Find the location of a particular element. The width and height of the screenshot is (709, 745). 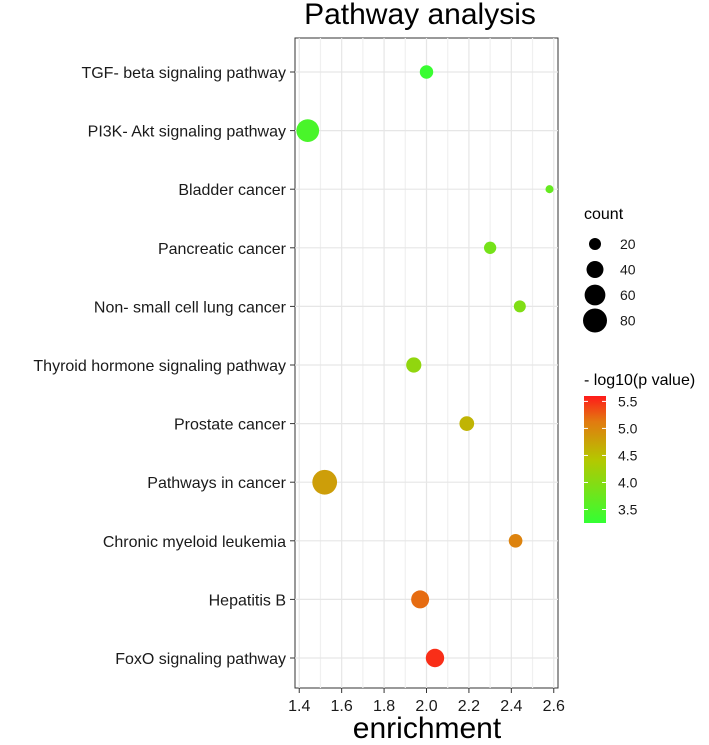

size-legend-title: count is located at coordinates (604, 214).